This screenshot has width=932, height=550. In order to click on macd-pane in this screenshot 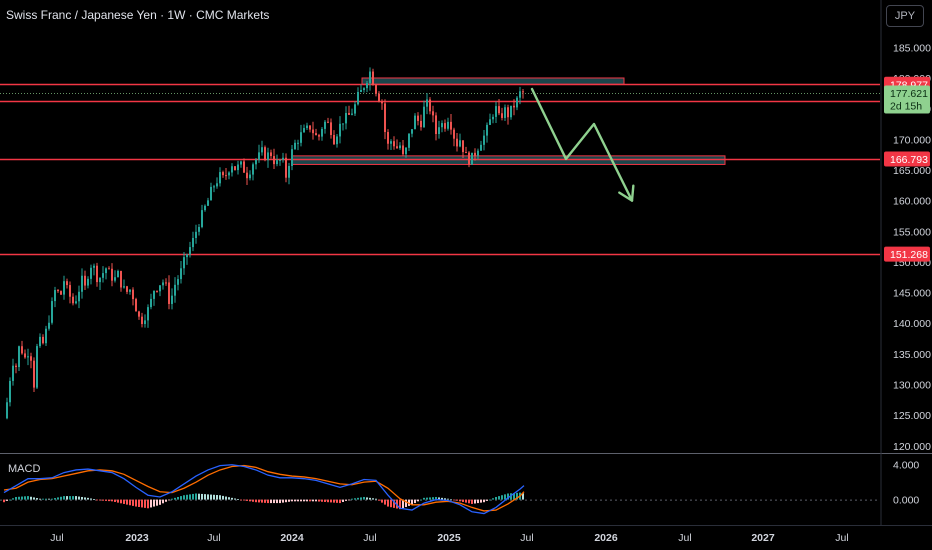, I will do `click(440, 489)`.